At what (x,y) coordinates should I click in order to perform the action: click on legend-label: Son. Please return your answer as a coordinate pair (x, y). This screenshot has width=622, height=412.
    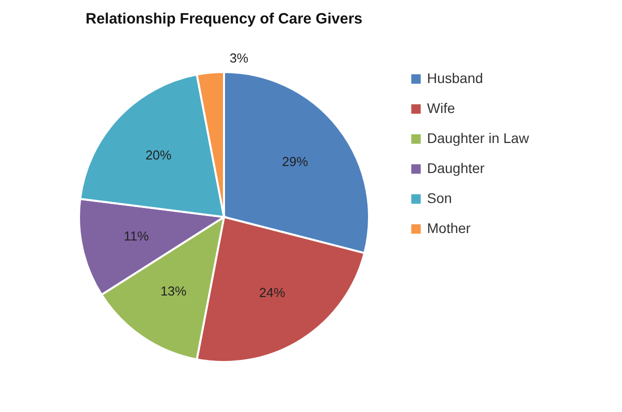
    Looking at the image, I should click on (439, 198).